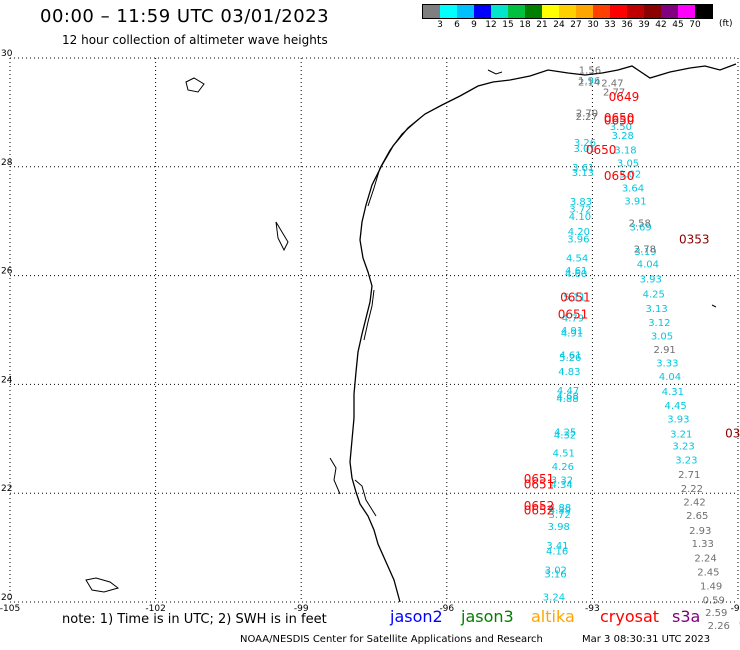  What do you see at coordinates (673, 392) in the screenshot?
I see `track-label-swh: 4.31` at bounding box center [673, 392].